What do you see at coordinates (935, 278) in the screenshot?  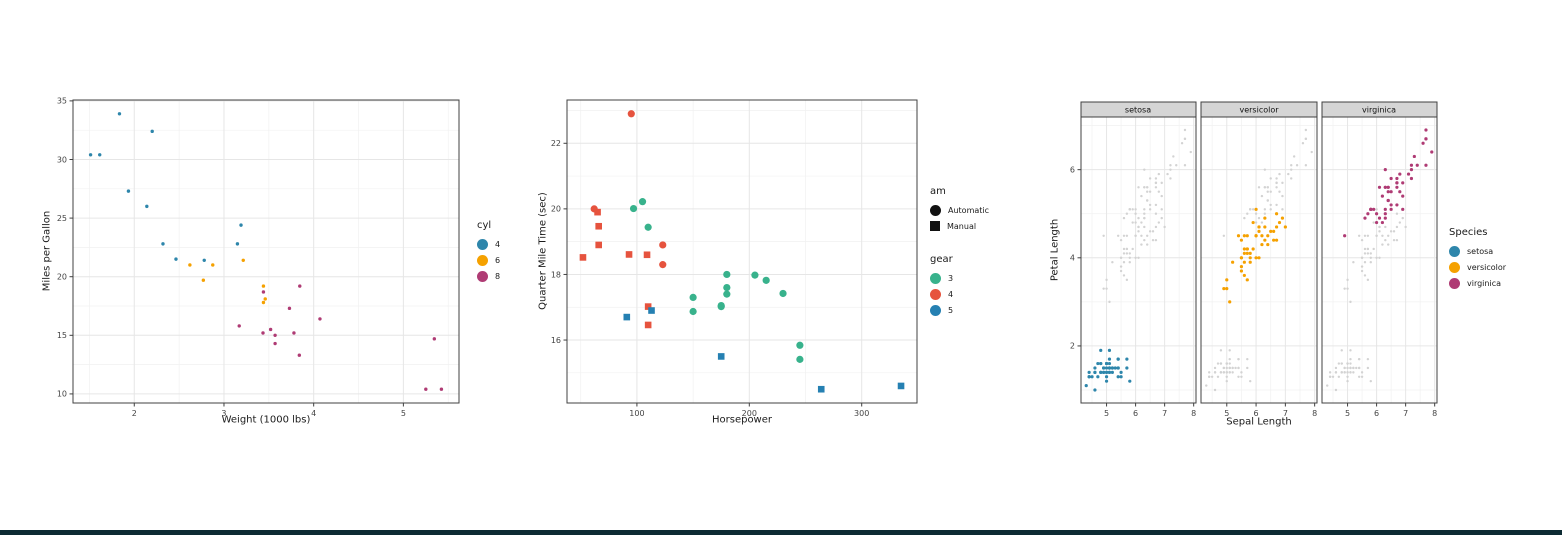 I see `gear-3-dot-icon` at bounding box center [935, 278].